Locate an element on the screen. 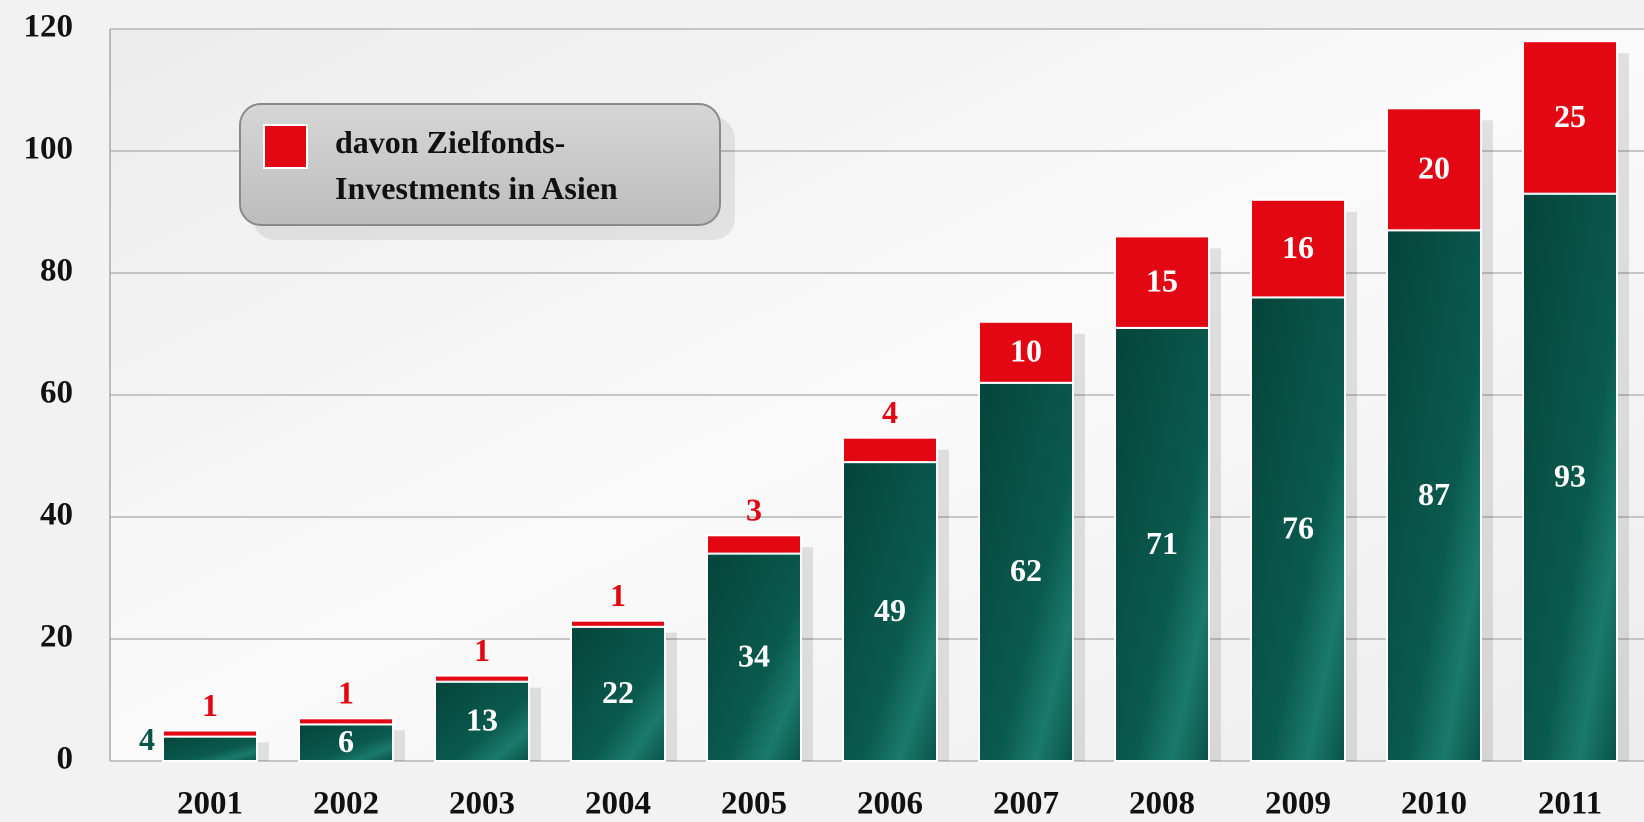 The height and width of the screenshot is (822, 1644). x-tick-label: 2006 is located at coordinates (890, 804).